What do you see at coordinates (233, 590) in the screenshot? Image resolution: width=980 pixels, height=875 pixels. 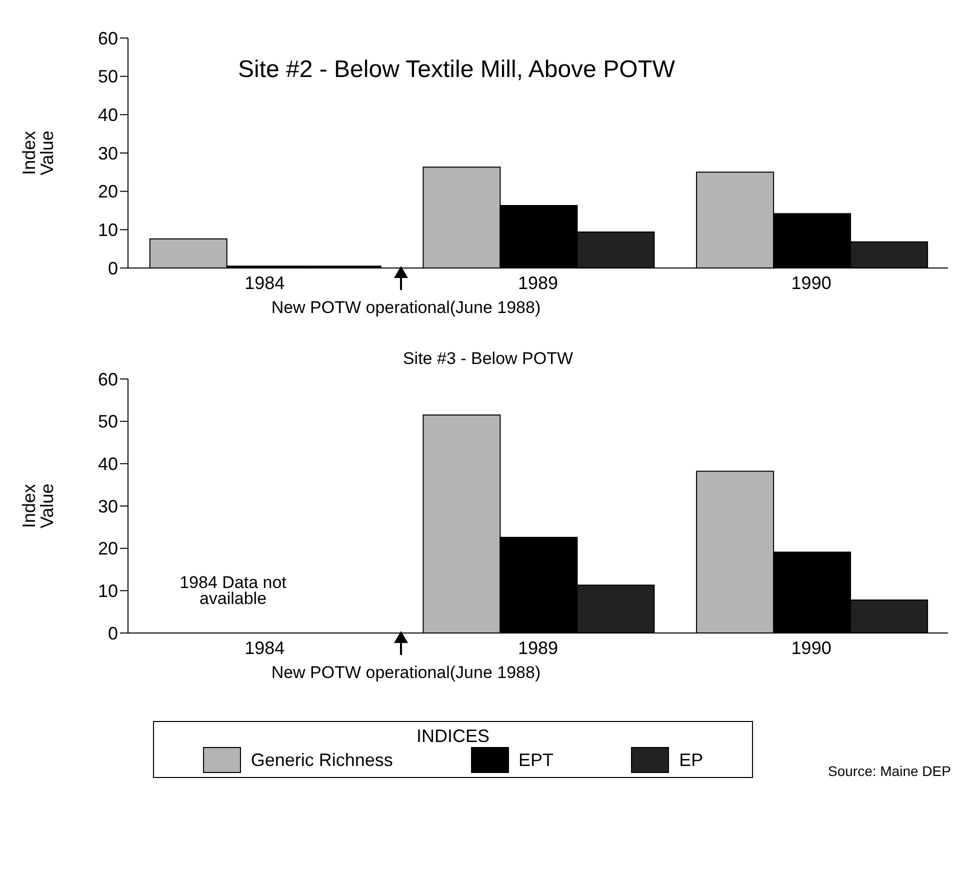 I see `annotation: 1984 Data not available` at bounding box center [233, 590].